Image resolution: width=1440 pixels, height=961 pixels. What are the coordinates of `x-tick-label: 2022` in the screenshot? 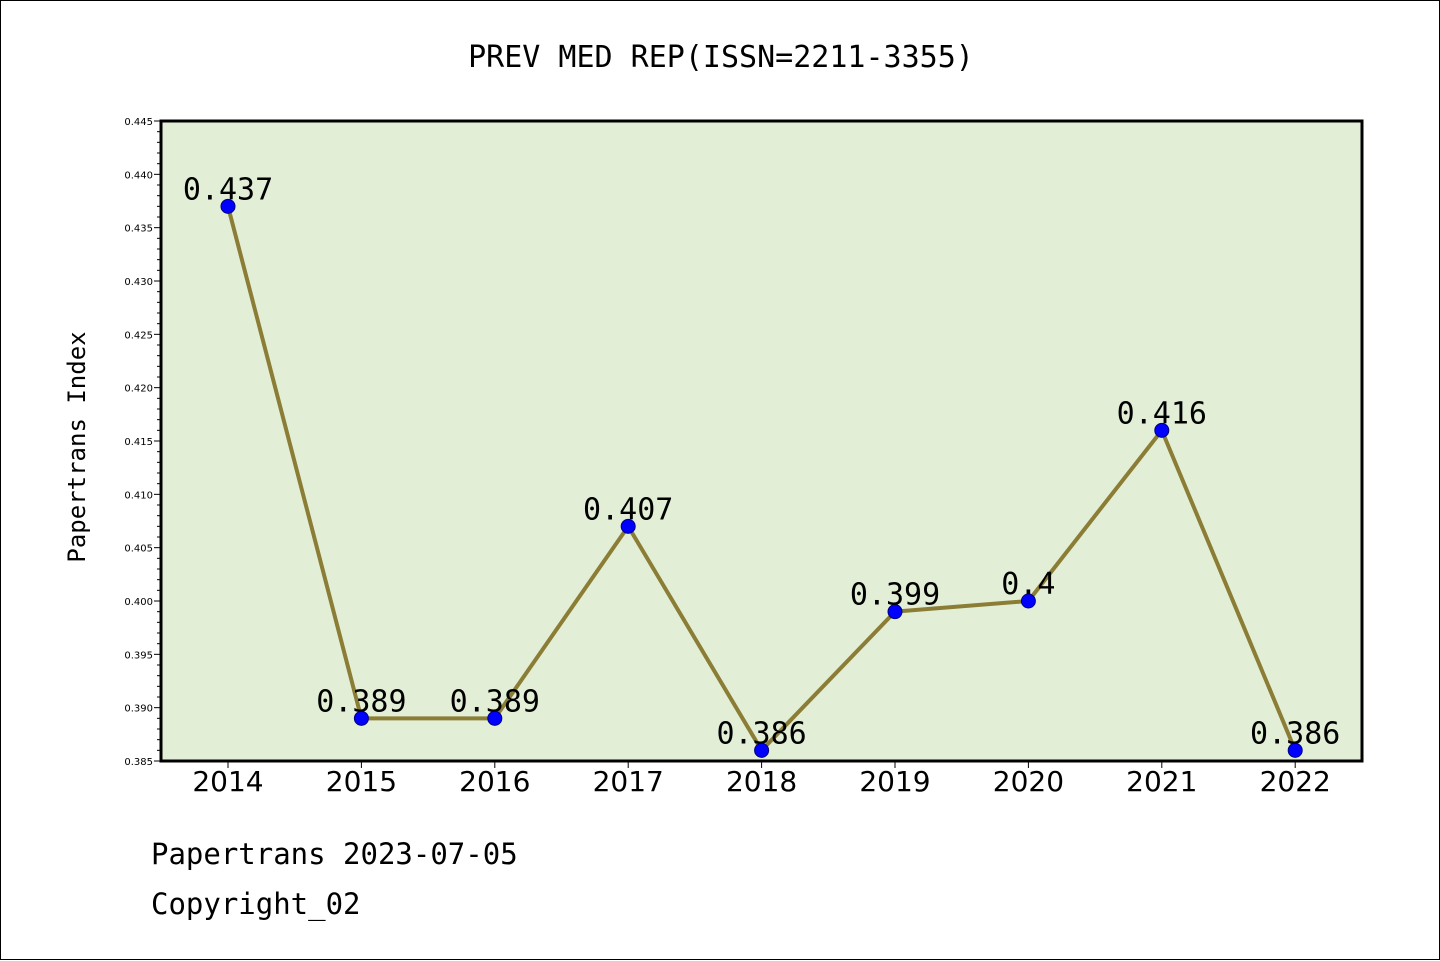 It's located at (1295, 781).